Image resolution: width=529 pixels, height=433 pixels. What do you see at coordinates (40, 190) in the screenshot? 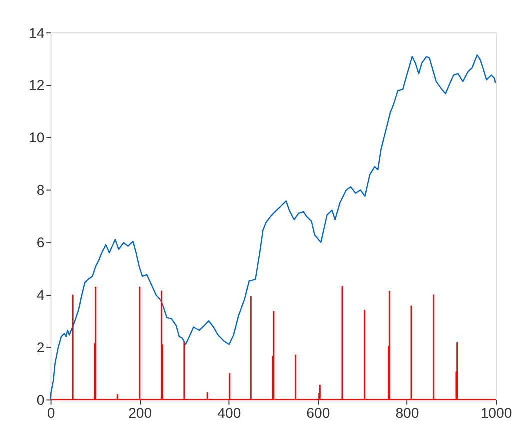
I see `y-tick-label: 8` at bounding box center [40, 190].